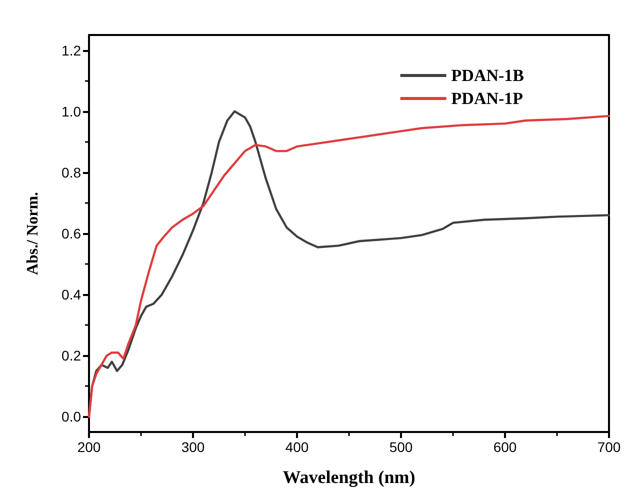 The height and width of the screenshot is (503, 624). Describe the element at coordinates (505, 447) in the screenshot. I see `x-tick-label: 600` at that location.